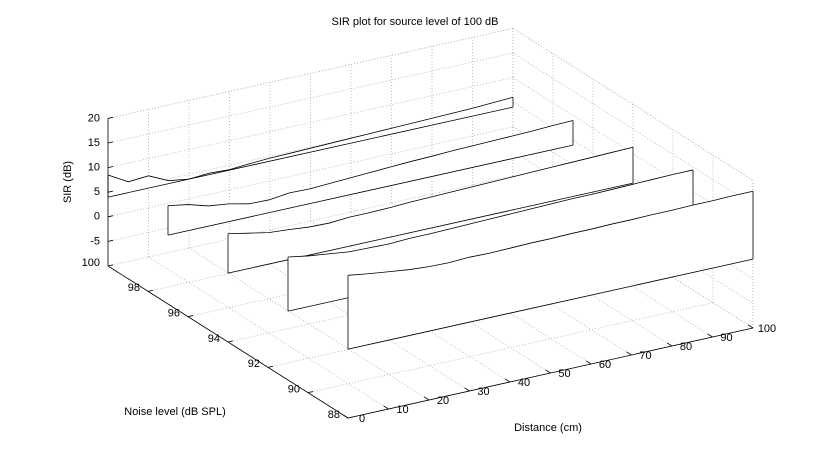  I want to click on x-tick-label: 20, so click(443, 401).